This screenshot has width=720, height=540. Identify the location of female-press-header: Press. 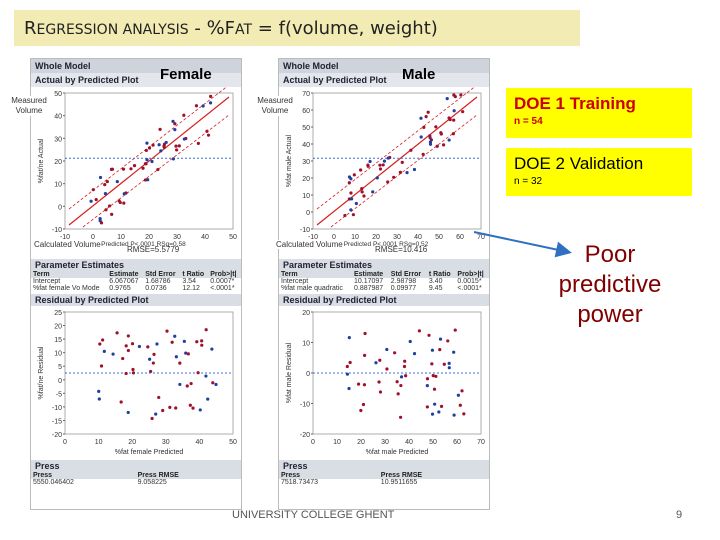
(136, 466).